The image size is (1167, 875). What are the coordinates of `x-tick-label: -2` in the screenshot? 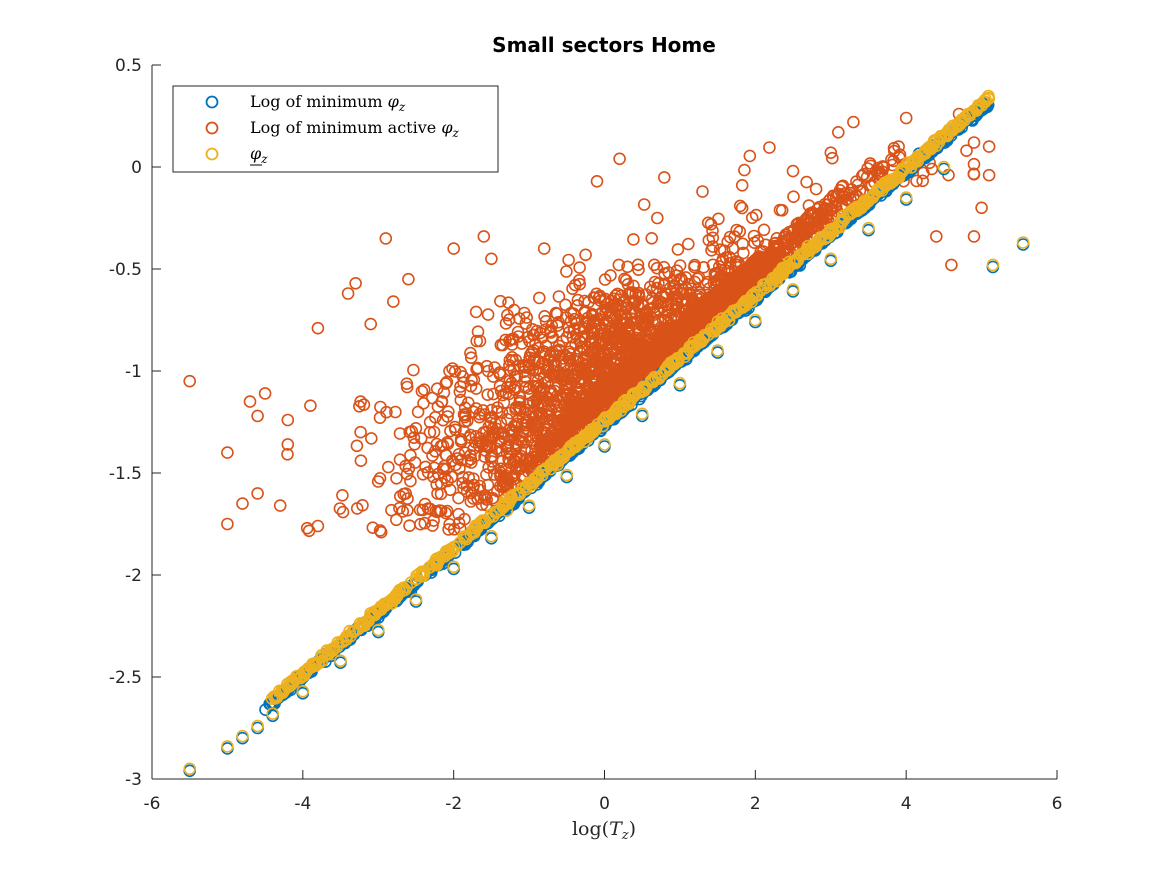 It's located at (453, 804).